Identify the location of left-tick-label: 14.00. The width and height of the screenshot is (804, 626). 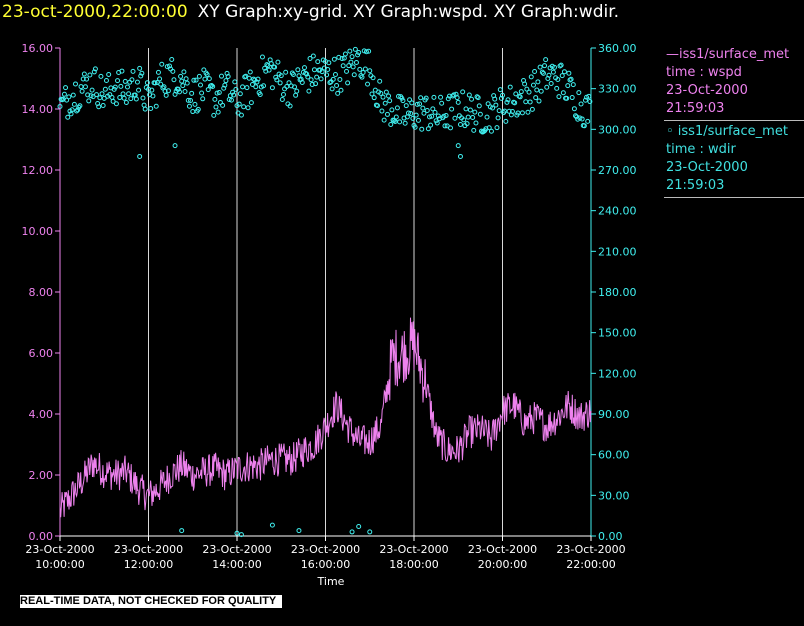
(38, 109).